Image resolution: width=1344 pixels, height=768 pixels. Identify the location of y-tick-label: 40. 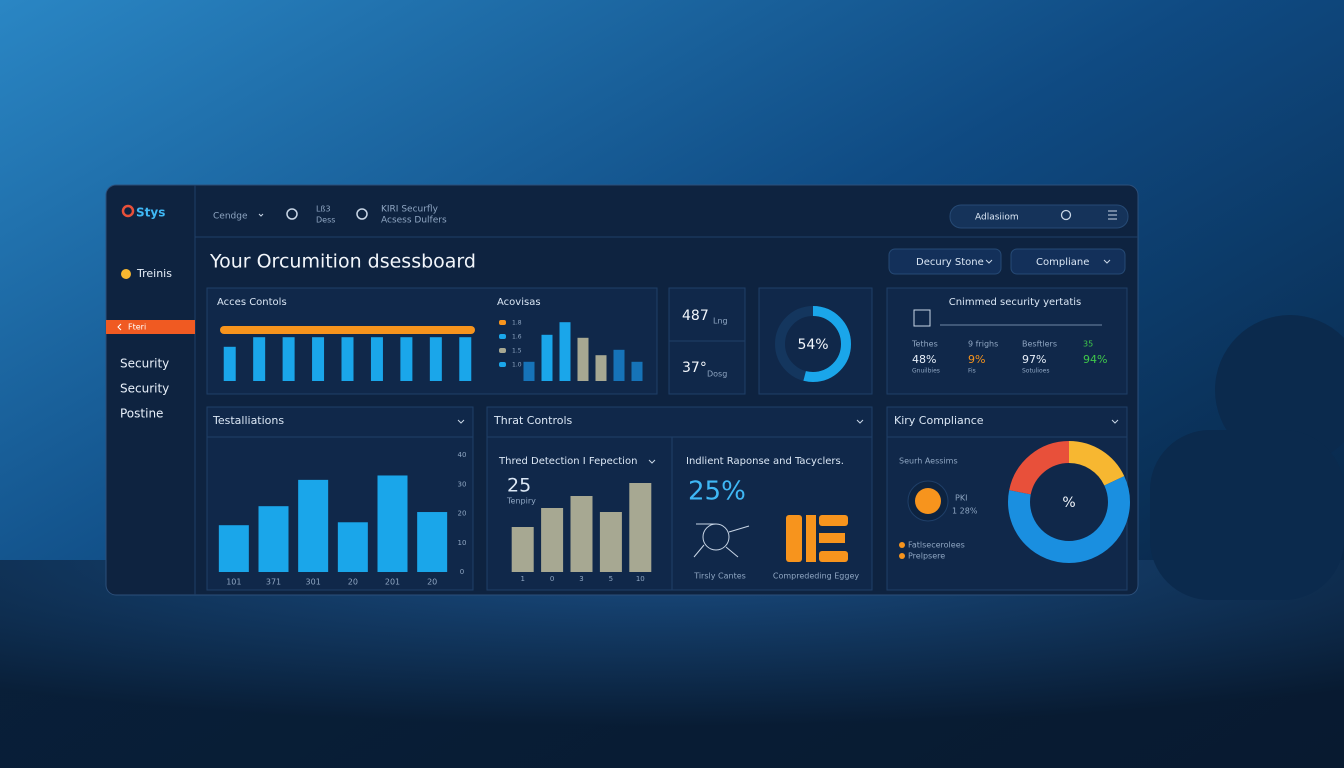
(462, 455).